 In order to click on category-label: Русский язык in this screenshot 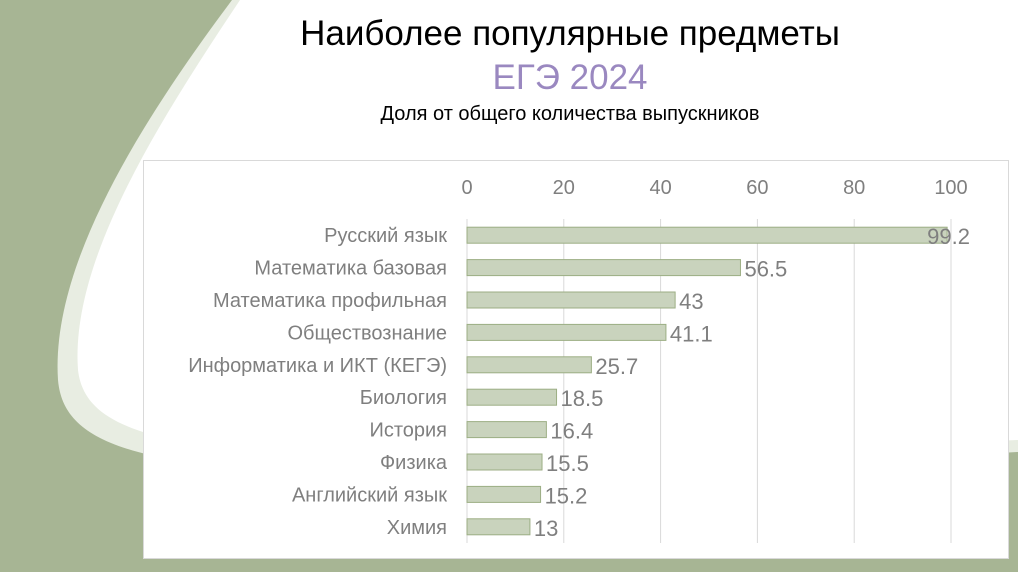, I will do `click(385, 236)`.